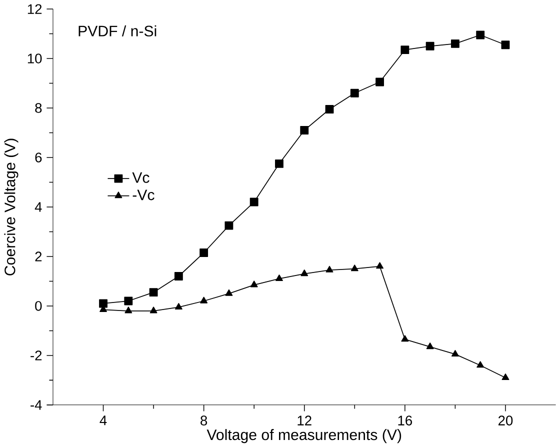  What do you see at coordinates (304, 435) in the screenshot?
I see `x-axis-title: Voltage of measurements (V)` at bounding box center [304, 435].